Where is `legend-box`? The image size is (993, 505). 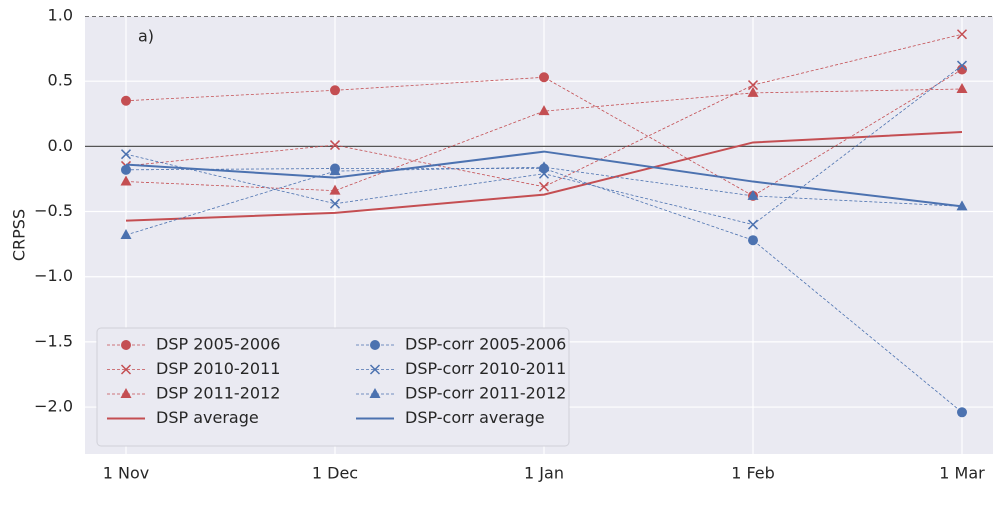
legend-box is located at coordinates (333, 387).